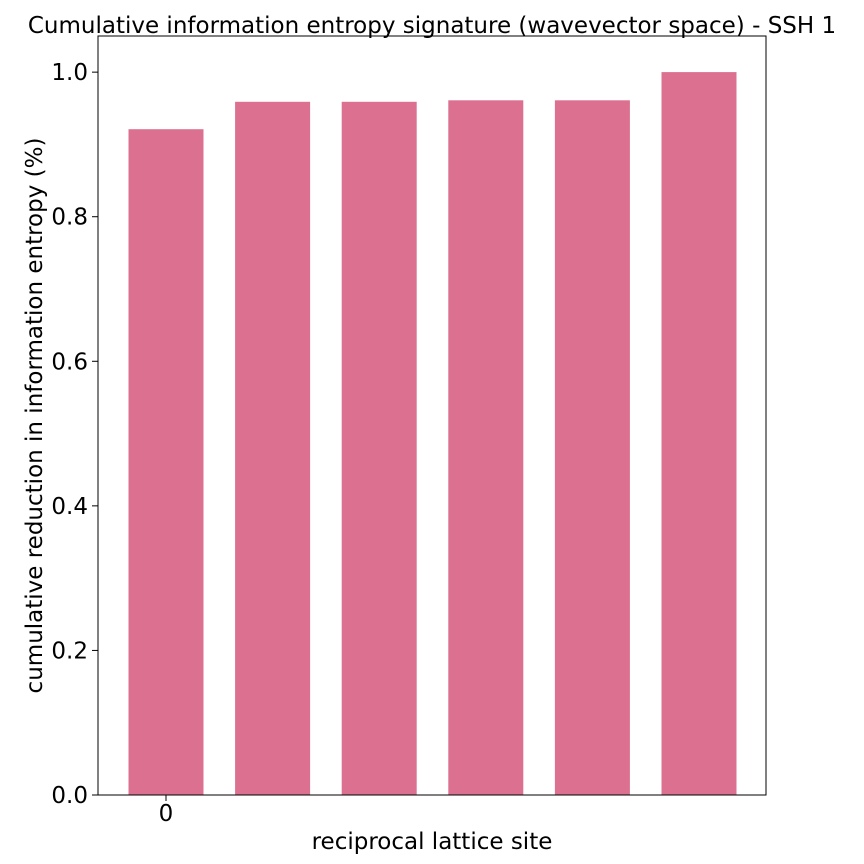  What do you see at coordinates (69, 73) in the screenshot?
I see `y-tick-label: 1.0` at bounding box center [69, 73].